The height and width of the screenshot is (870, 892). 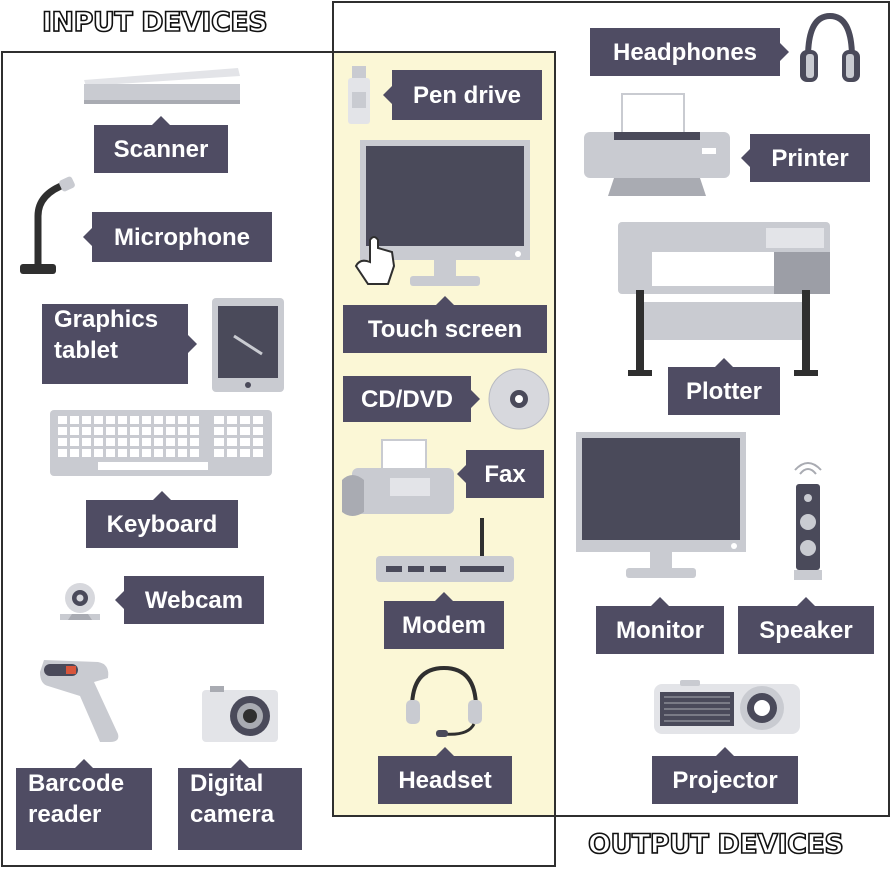 I want to click on fax-label: Fax, so click(x=500, y=474).